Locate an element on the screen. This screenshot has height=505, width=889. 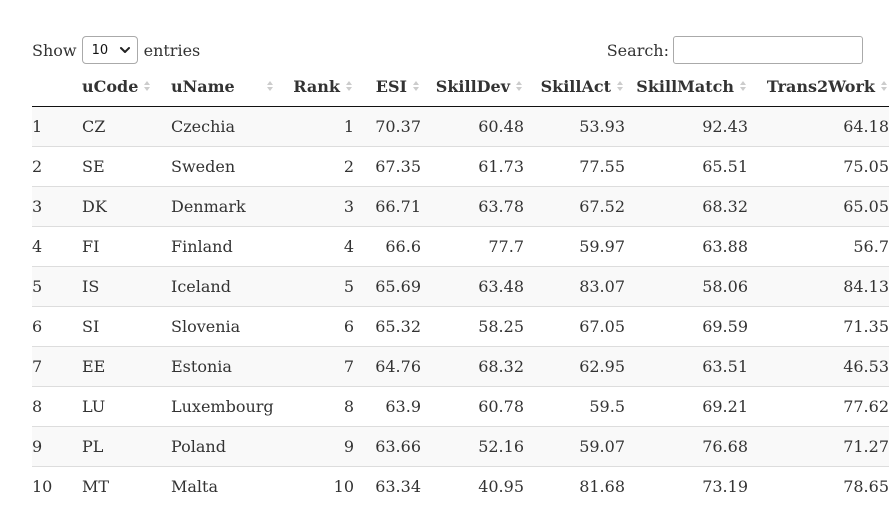
cell-trans2work: 77.62 is located at coordinates (818, 406).